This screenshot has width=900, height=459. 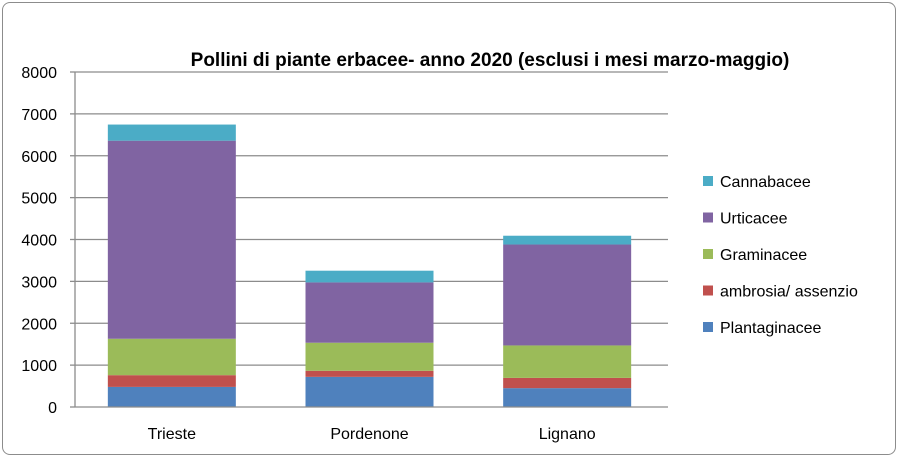 I want to click on legend-item: Cannabacee, so click(x=757, y=182).